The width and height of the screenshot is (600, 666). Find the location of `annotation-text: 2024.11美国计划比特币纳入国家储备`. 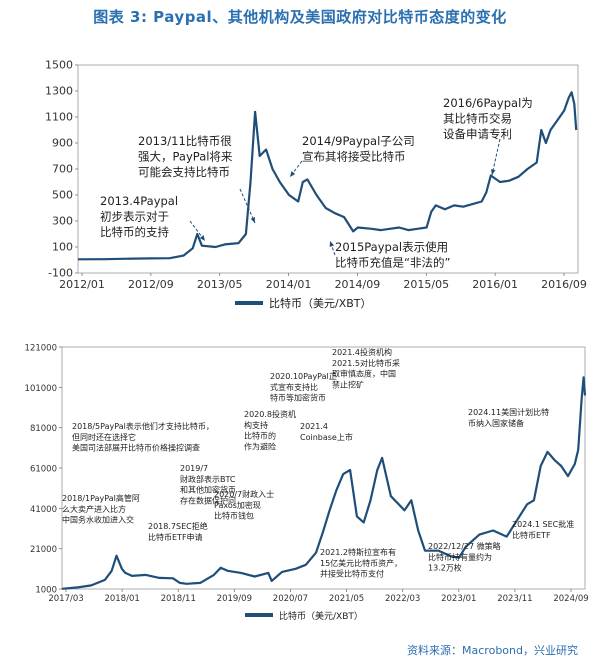

annotation-text: 2024.11美国计划比特币纳入国家储备 is located at coordinates (508, 417).